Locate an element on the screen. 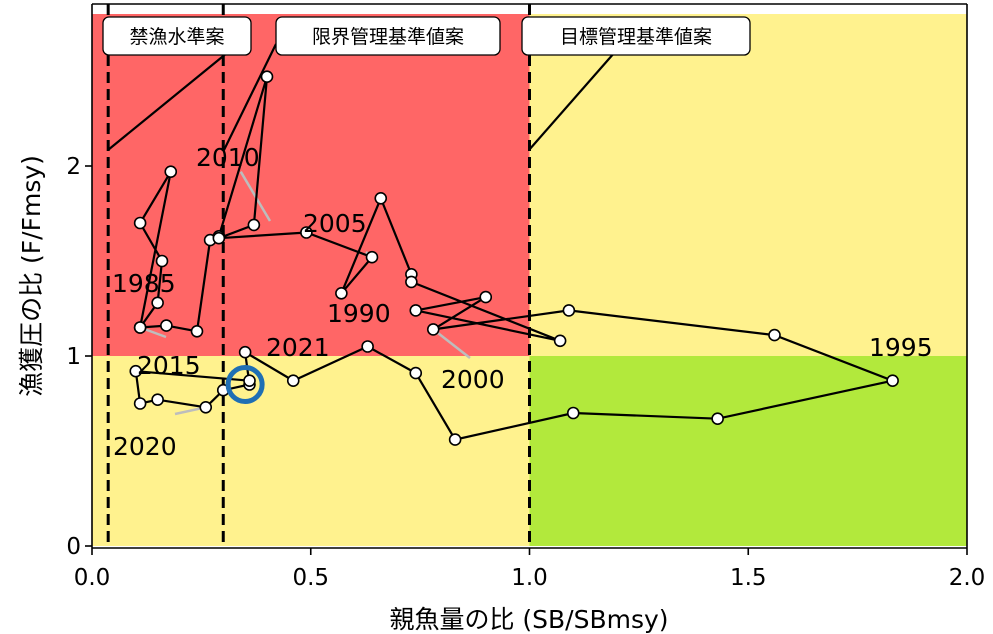  reference-label: 禁漁水準案 is located at coordinates (176, 37).